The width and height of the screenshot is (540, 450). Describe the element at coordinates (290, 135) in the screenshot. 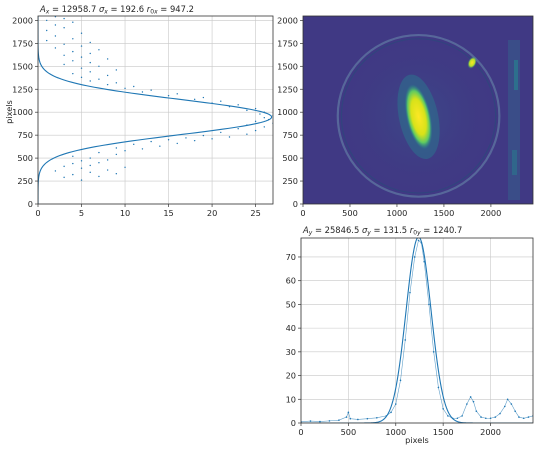

I see `camera-image-ytick-label: 750` at that location.